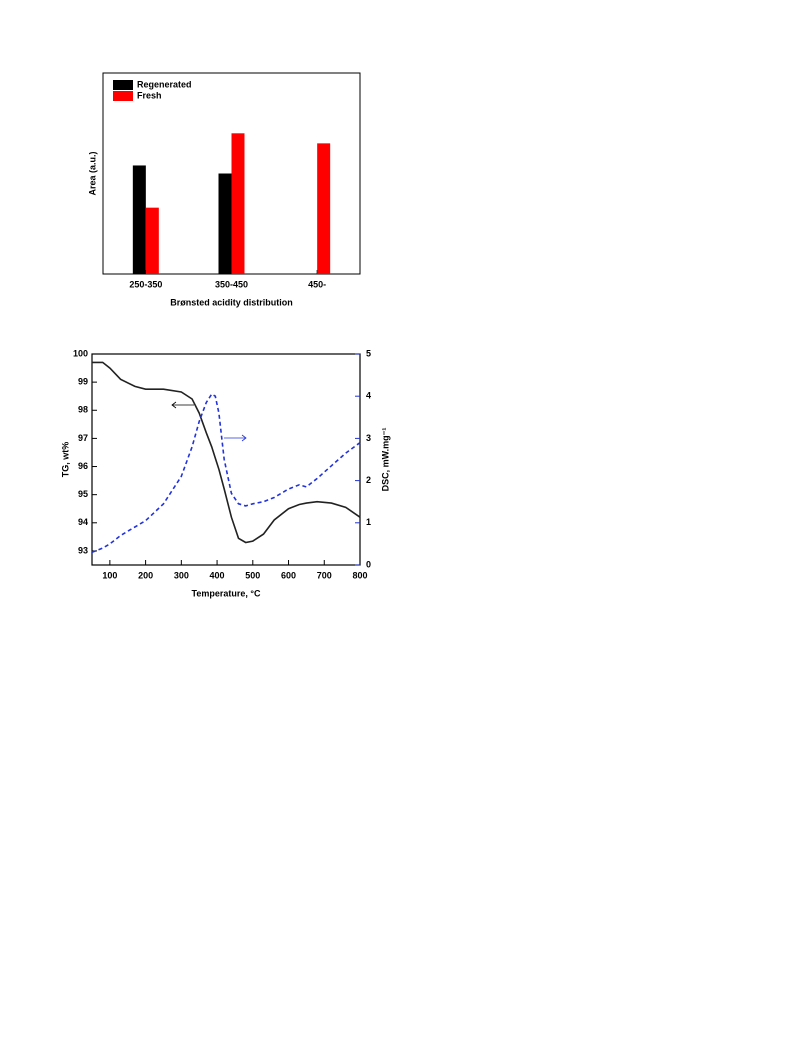  What do you see at coordinates (368, 396) in the screenshot?
I see `y2-tick-label: 4` at bounding box center [368, 396].